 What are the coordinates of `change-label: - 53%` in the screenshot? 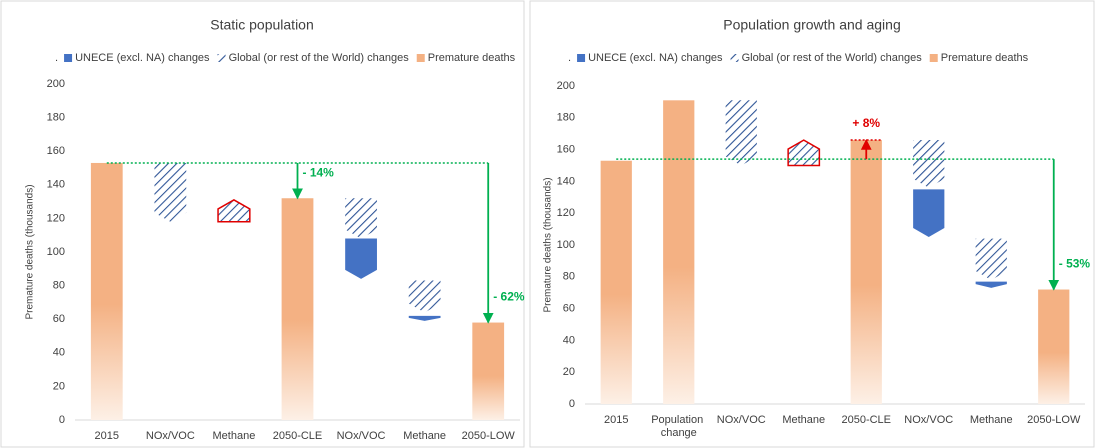 It's located at (1075, 264).